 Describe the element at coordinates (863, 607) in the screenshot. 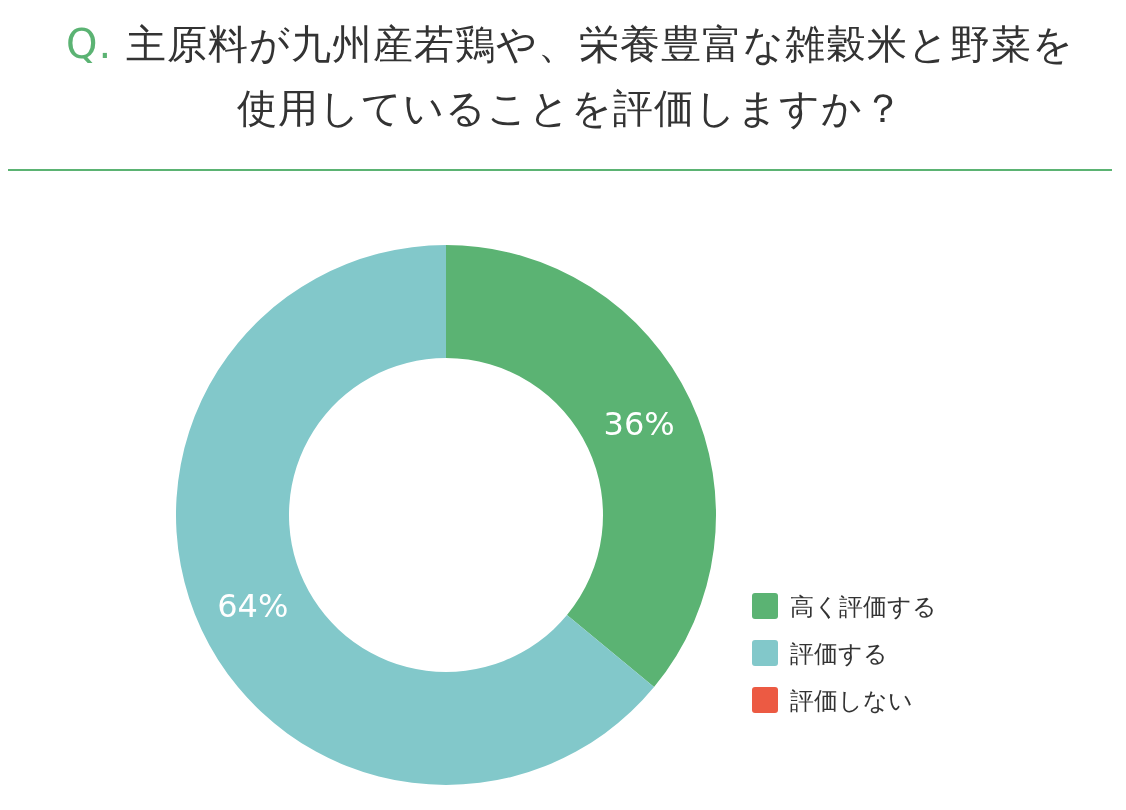

I see `legend-label: 高く評価する` at that location.